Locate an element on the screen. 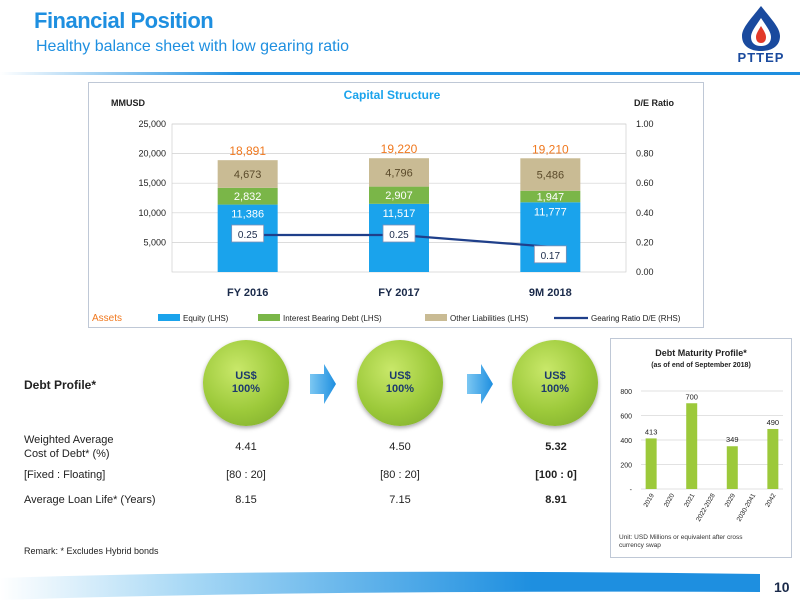 The width and height of the screenshot is (800, 600). bar-total-label: 19,220 is located at coordinates (399, 149).